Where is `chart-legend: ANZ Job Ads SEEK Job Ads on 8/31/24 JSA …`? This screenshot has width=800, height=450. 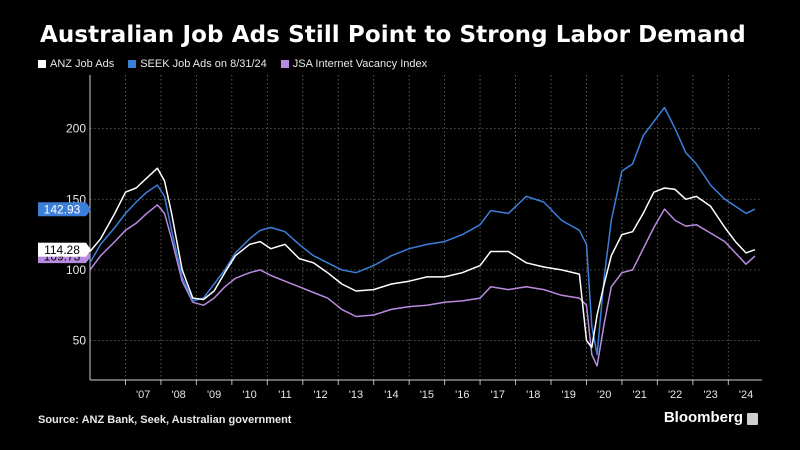
chart-legend: ANZ Job Ads SEEK Job Ads on 8/31/24 JSA … is located at coordinates (232, 64).